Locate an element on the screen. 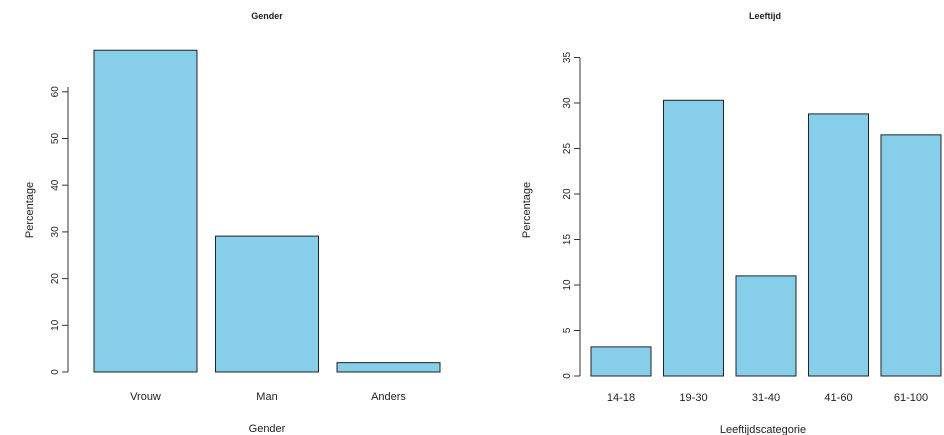 The height and width of the screenshot is (435, 944). y-tick-label: 60 is located at coordinates (55, 92).